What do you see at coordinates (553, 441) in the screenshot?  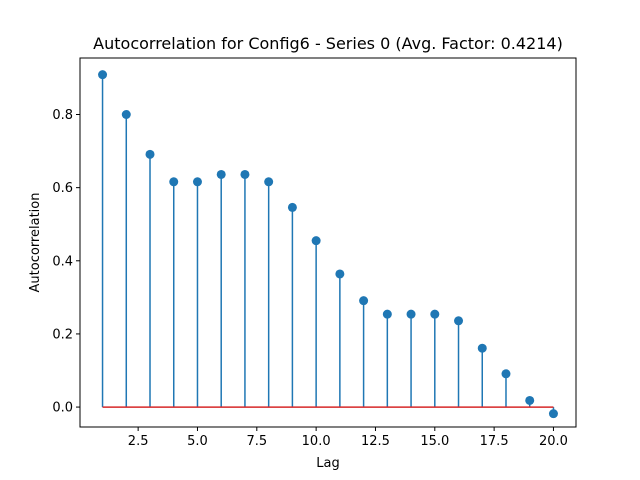 I see `x-tick-label: 20.0` at bounding box center [553, 441].